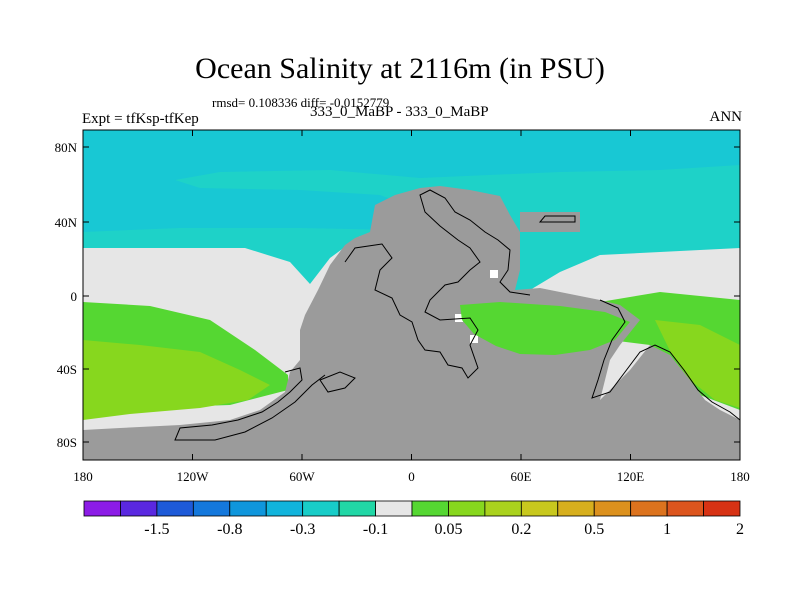 The width and height of the screenshot is (800, 600). I want to click on lon-tick-label: 0, so click(411, 476).